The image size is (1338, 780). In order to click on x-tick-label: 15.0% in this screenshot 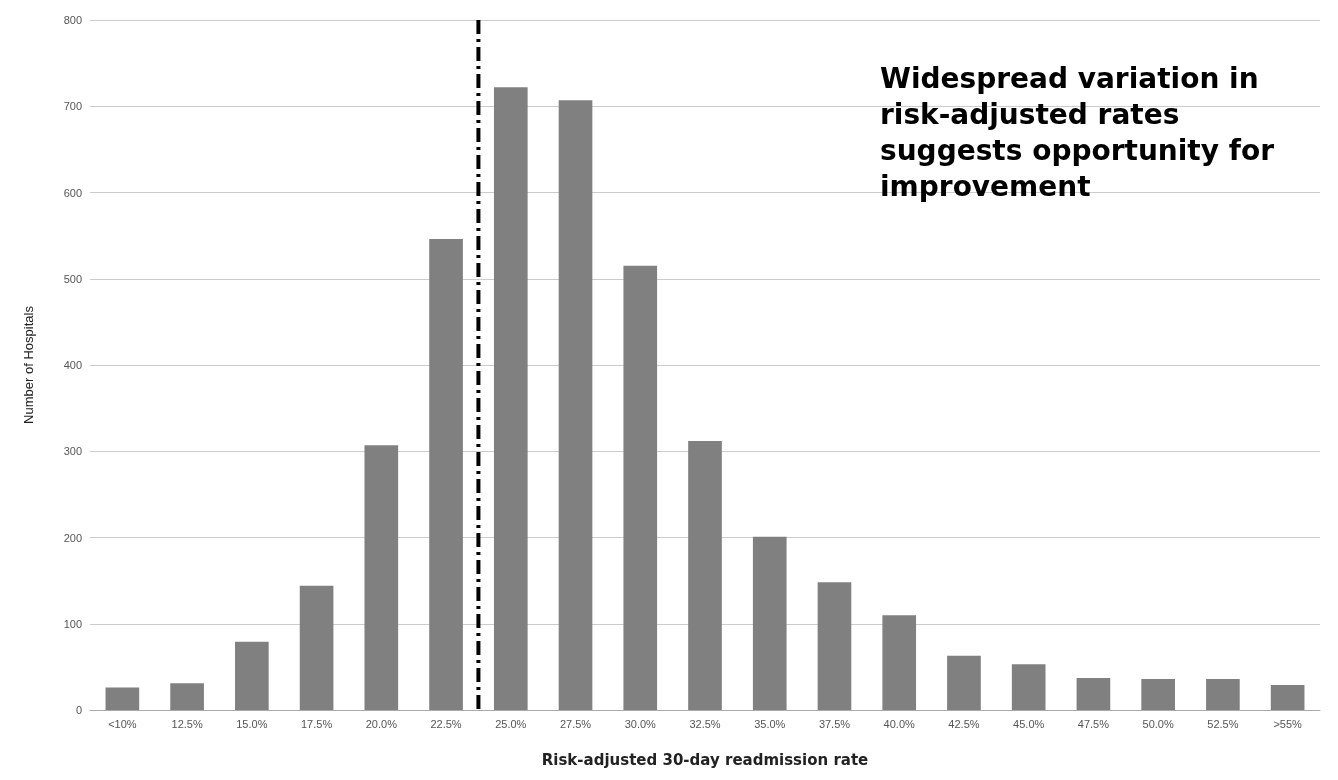, I will do `click(252, 723)`.